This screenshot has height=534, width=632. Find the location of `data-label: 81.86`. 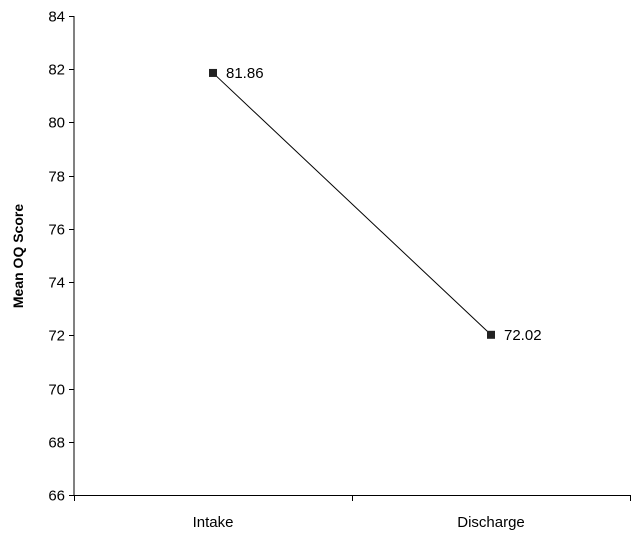

data-label: 81.86 is located at coordinates (245, 73).